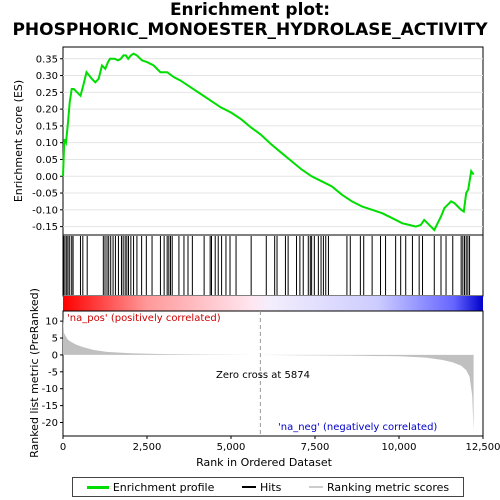 The height and width of the screenshot is (500, 500). What do you see at coordinates (47, 160) in the screenshot?
I see `top-y-tick-label: 0.05` at bounding box center [47, 160].